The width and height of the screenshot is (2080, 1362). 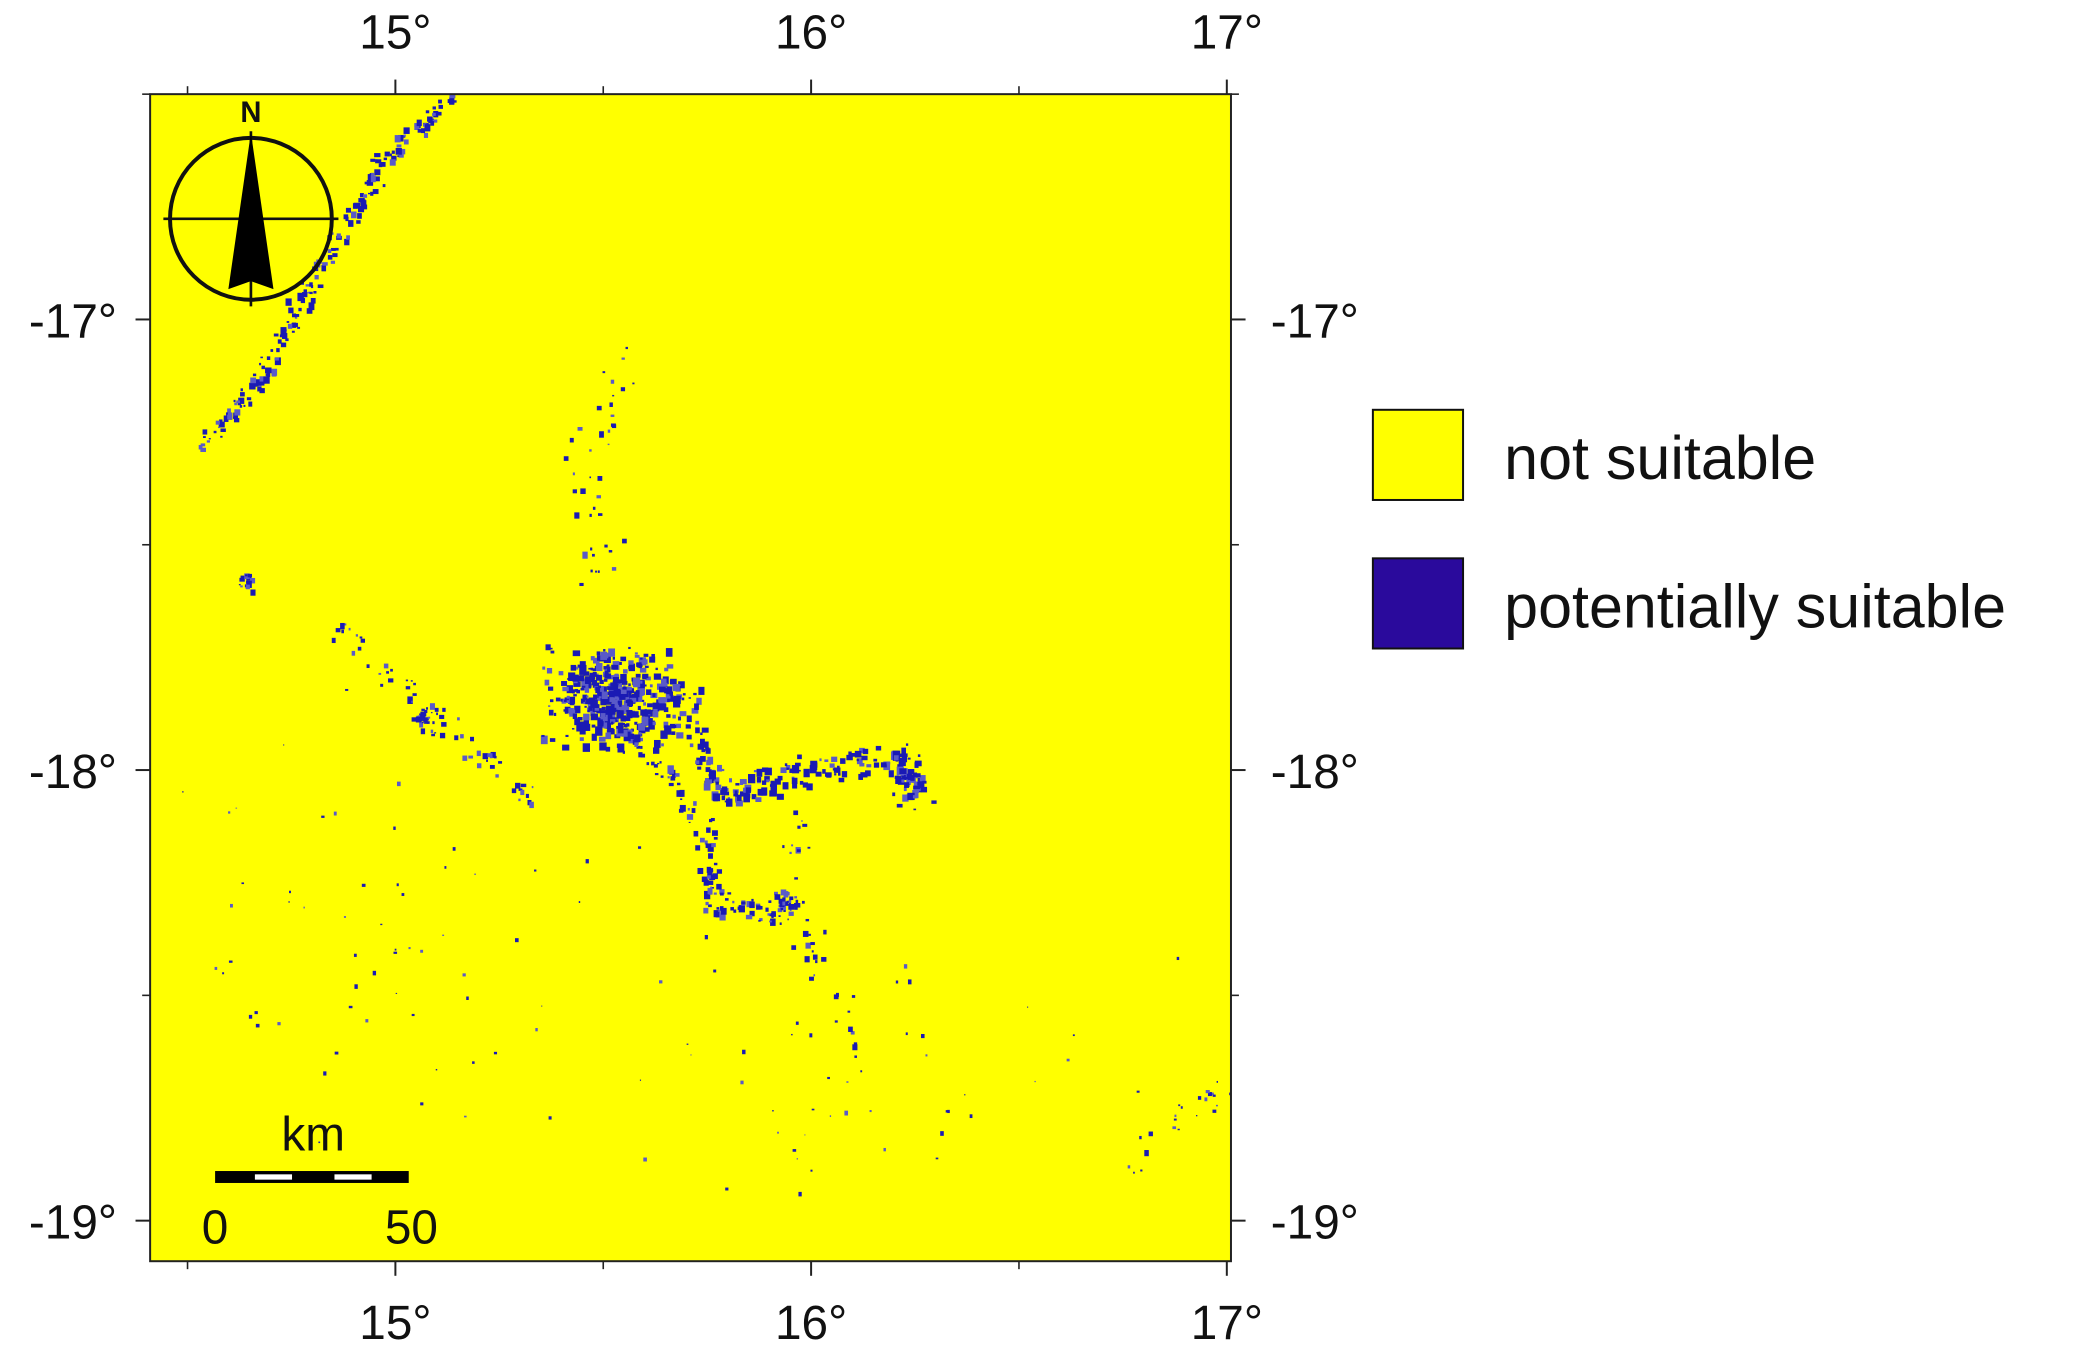 What do you see at coordinates (1227, 1323) in the screenshot?
I see `x-tick-label: 17°` at bounding box center [1227, 1323].